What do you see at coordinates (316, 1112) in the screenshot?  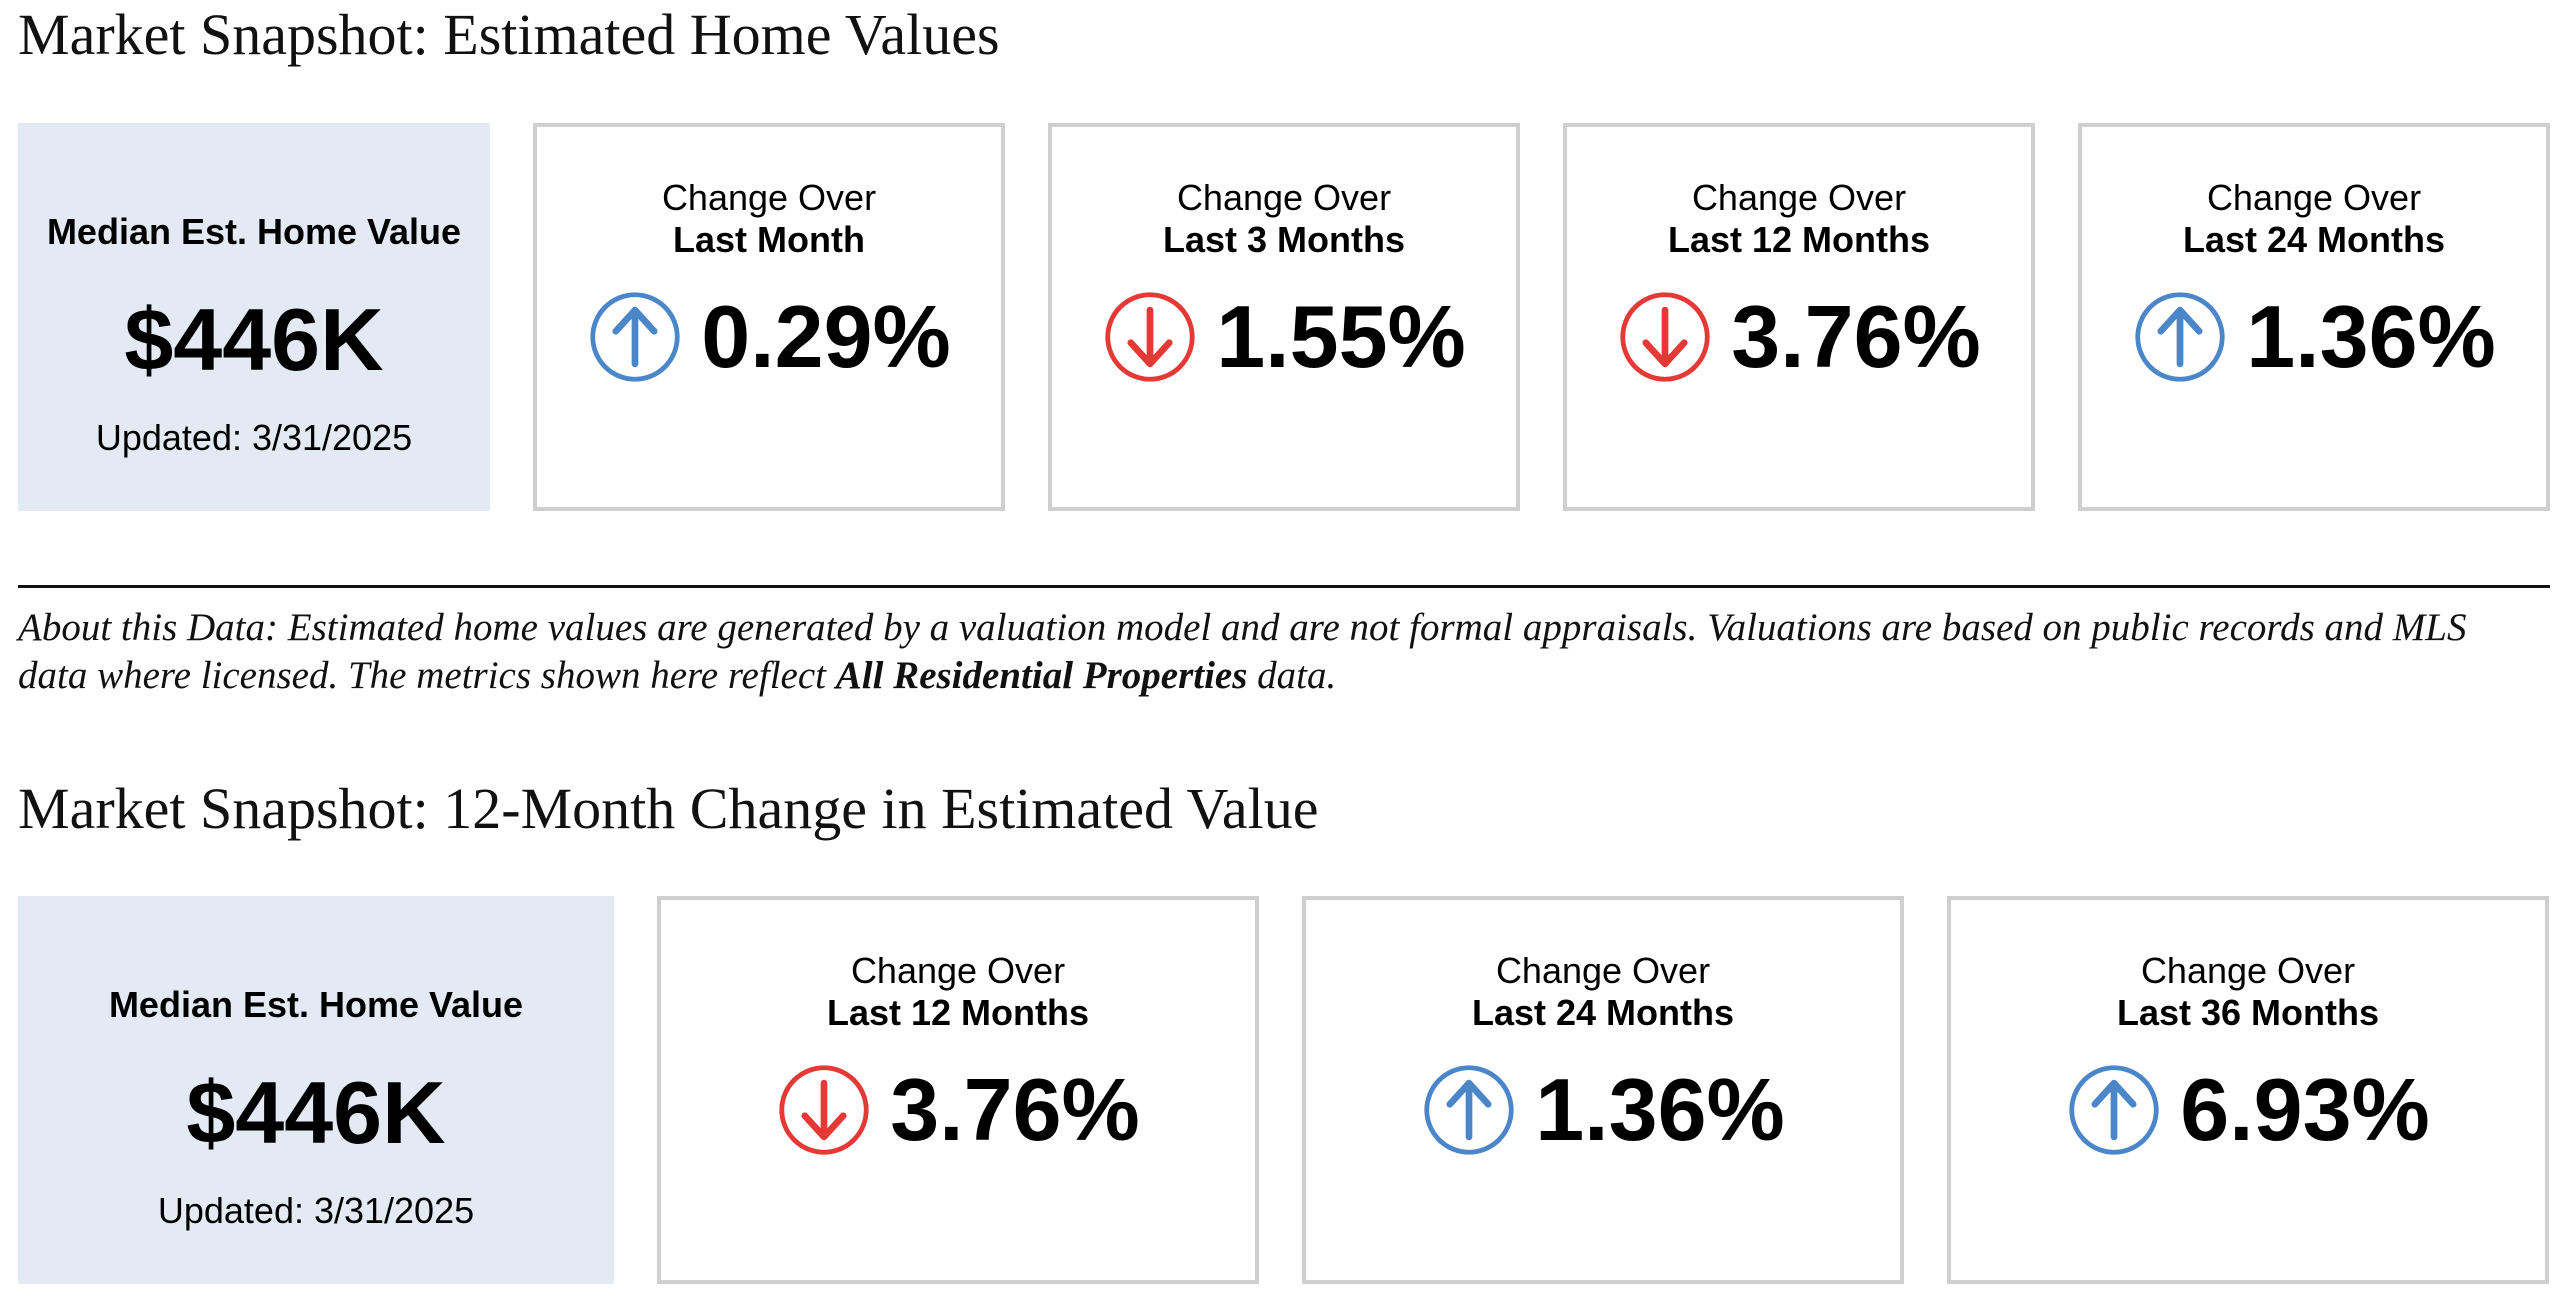 I see `summary-value-2: $446K` at bounding box center [316, 1112].